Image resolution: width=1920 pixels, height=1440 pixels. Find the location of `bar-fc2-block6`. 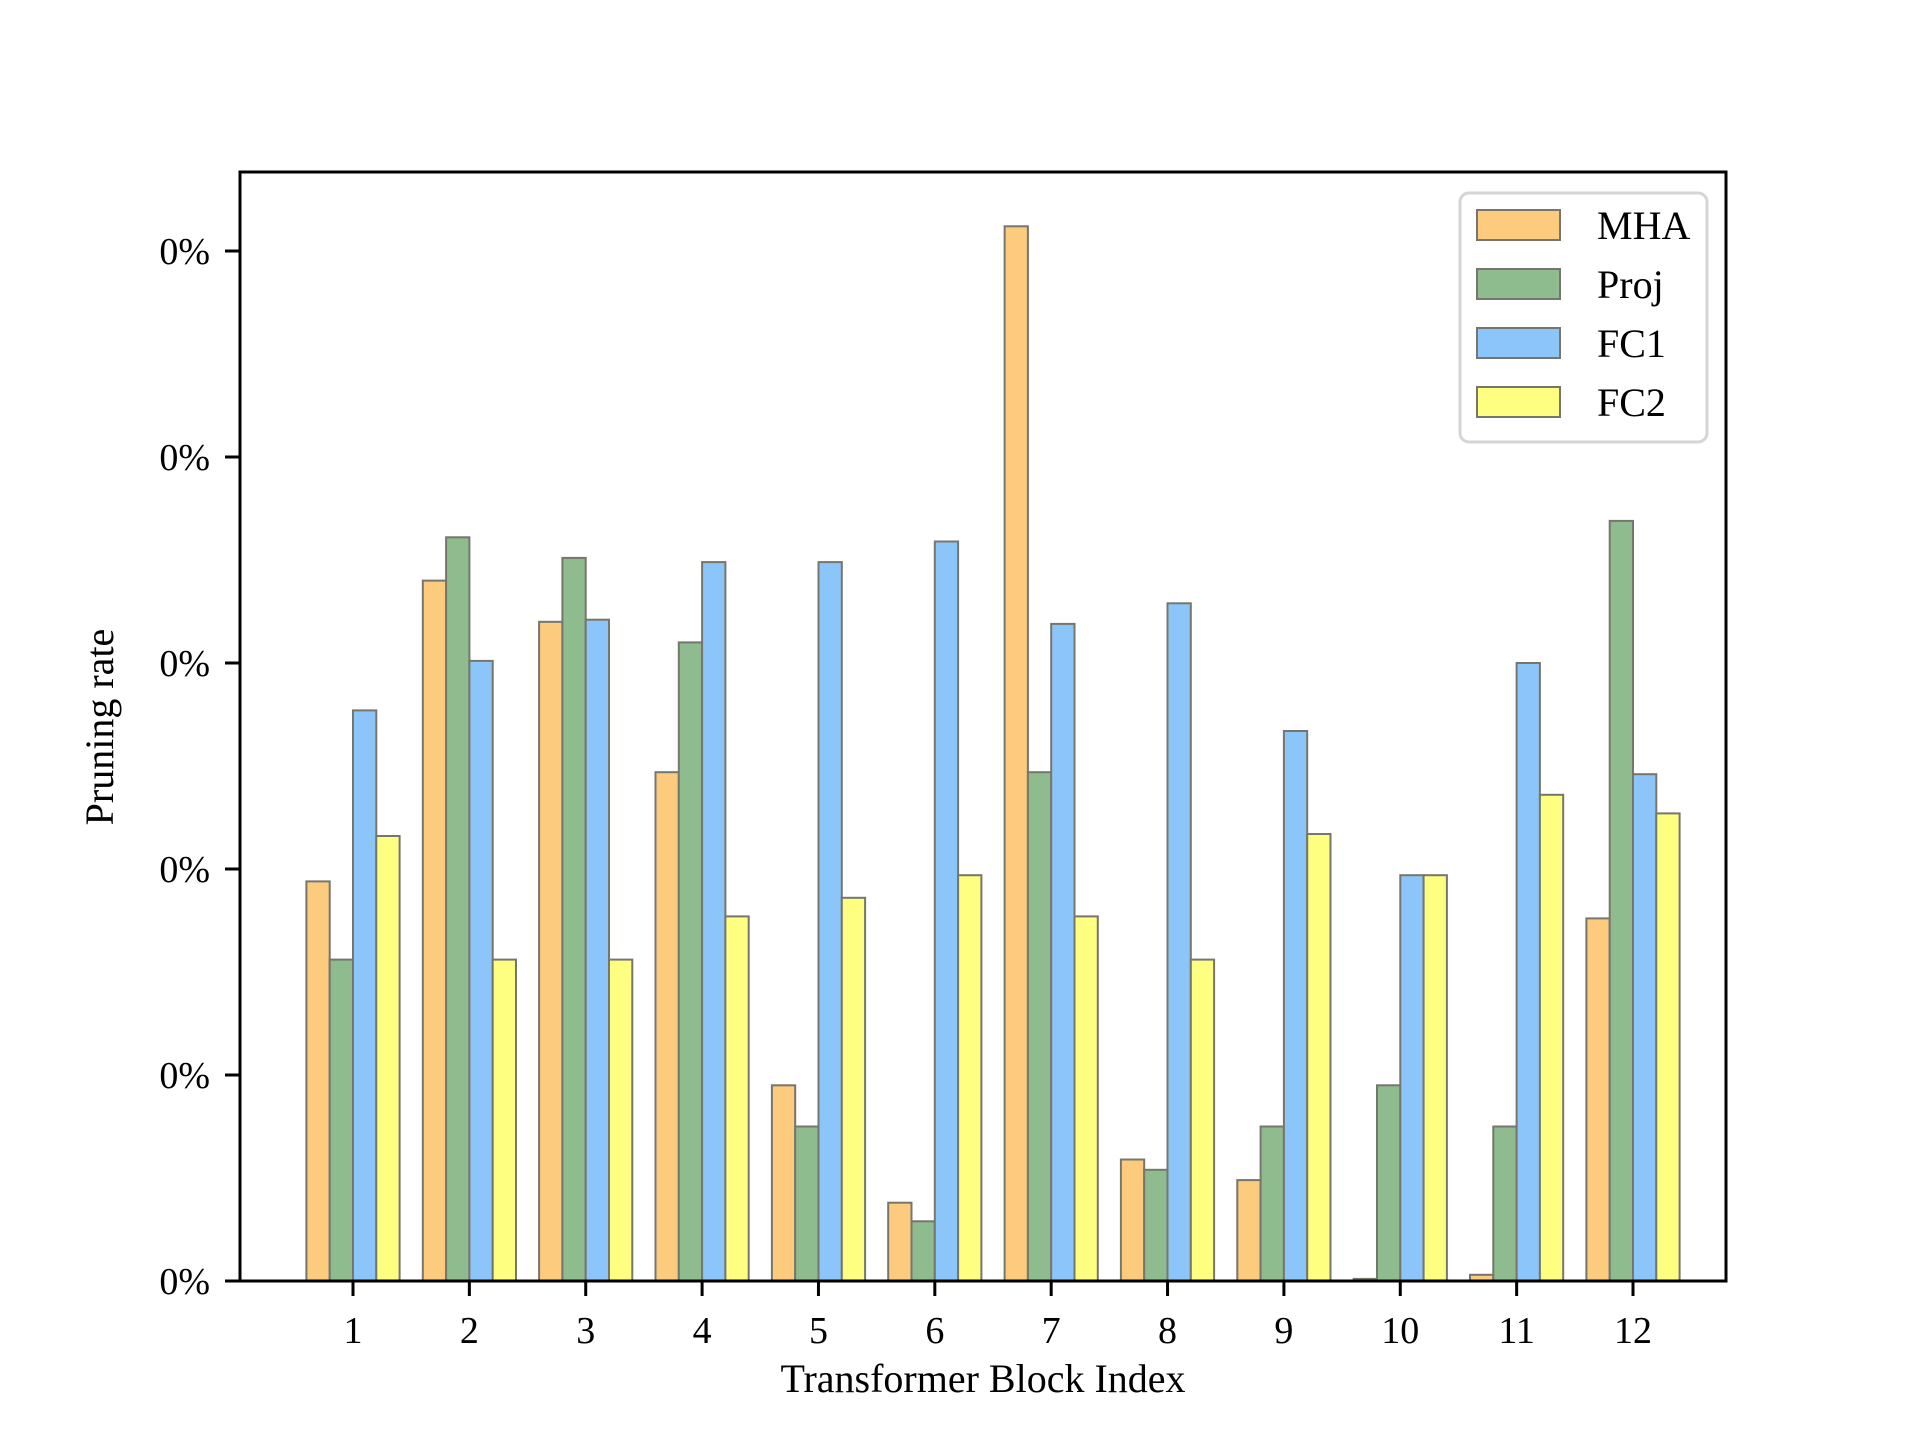

bar-fc2-block6 is located at coordinates (970, 1078).